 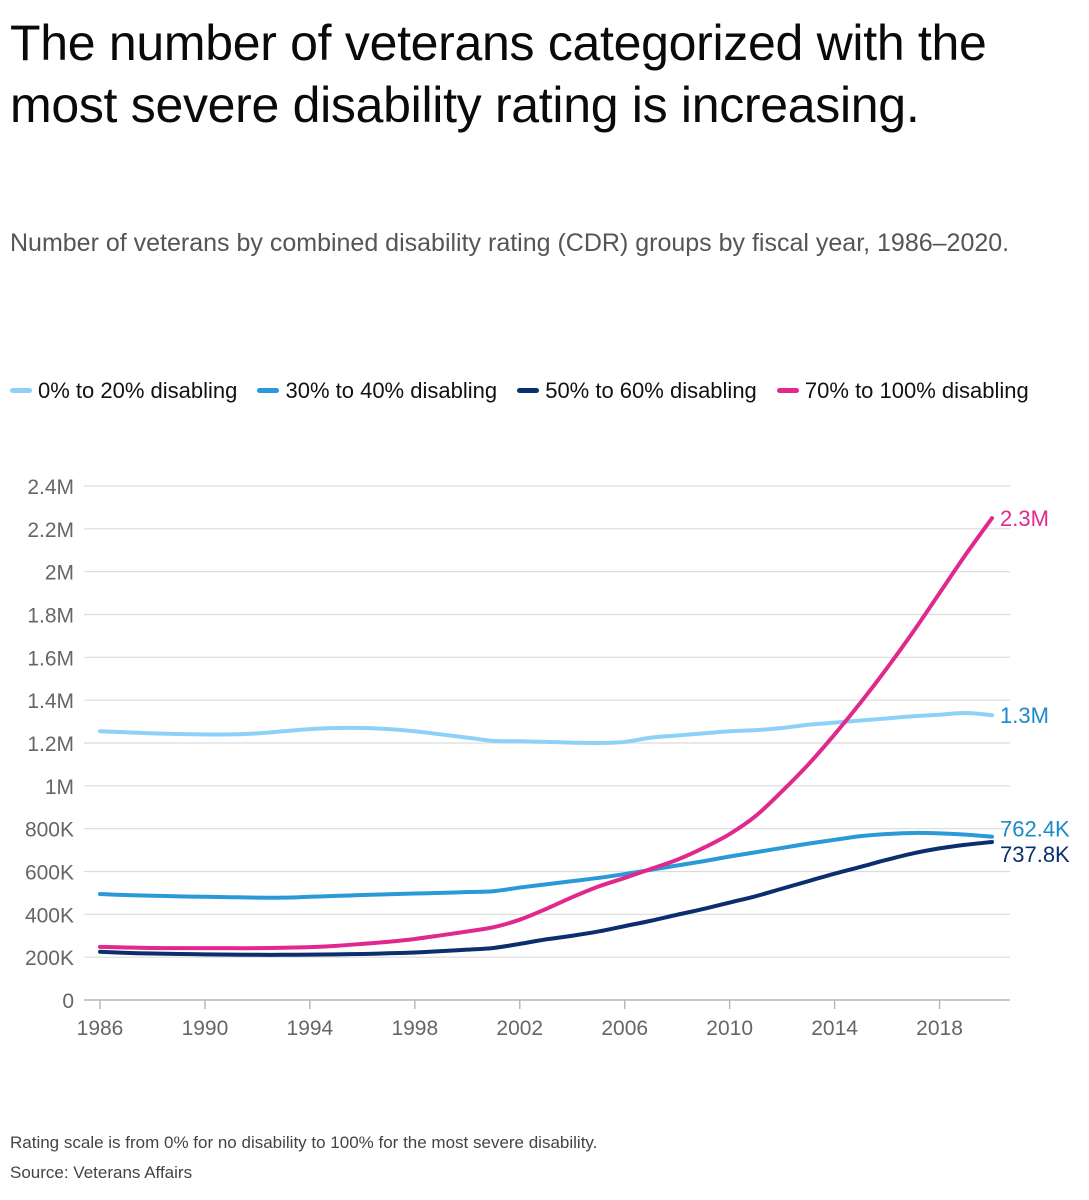 I want to click on y-tick-label-2M: 2M, so click(x=59, y=573).